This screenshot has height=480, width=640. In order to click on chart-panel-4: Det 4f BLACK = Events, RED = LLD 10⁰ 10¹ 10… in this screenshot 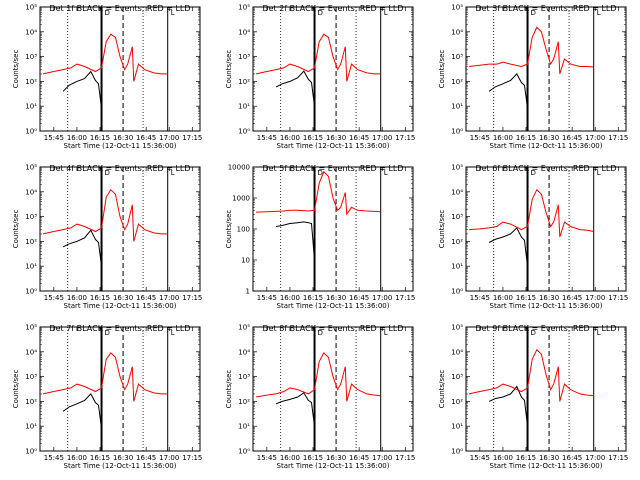, I will do `click(107, 237)`.